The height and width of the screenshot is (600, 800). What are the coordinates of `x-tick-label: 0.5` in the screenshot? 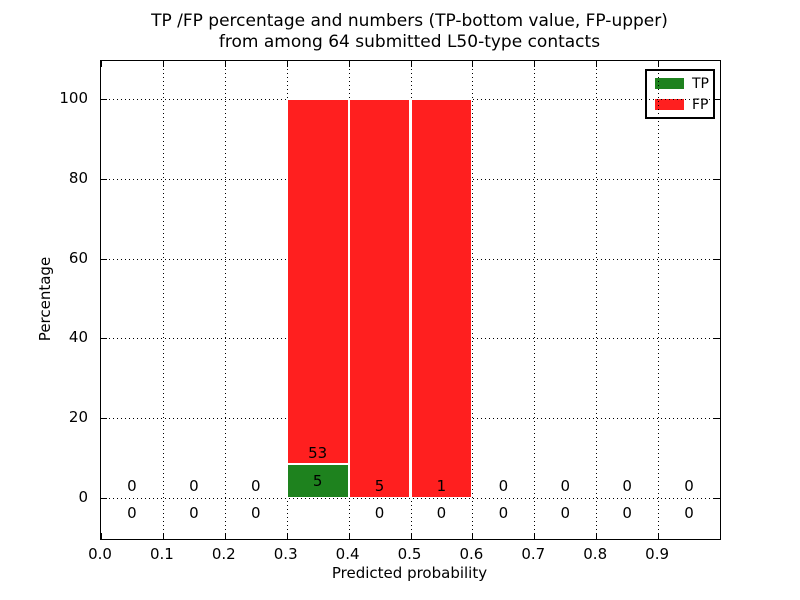 It's located at (409, 554).